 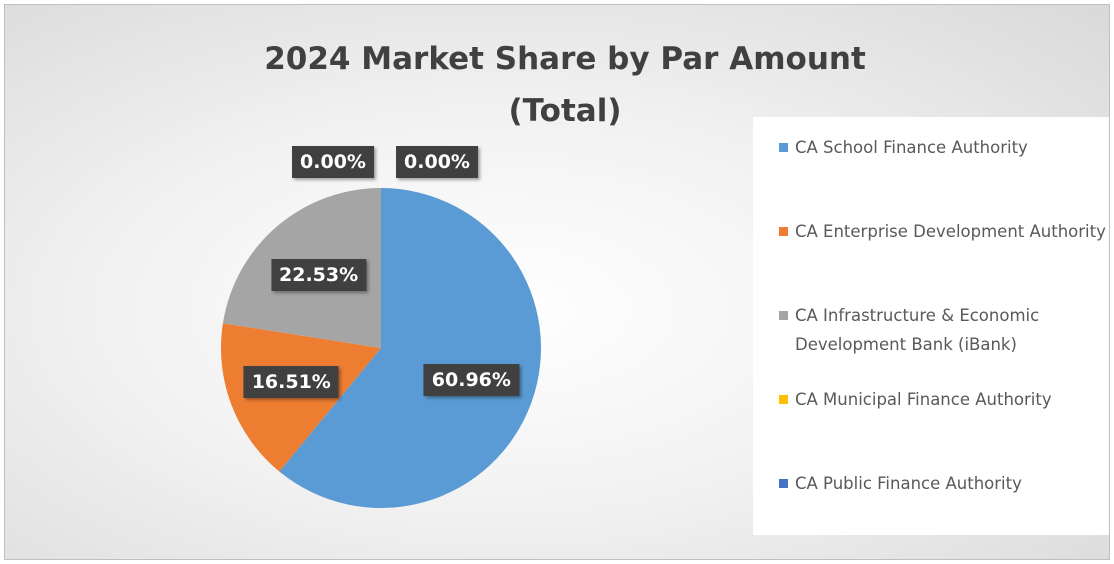 What do you see at coordinates (923, 399) in the screenshot?
I see `legend-label: CA Municipal Finance Authority` at bounding box center [923, 399].